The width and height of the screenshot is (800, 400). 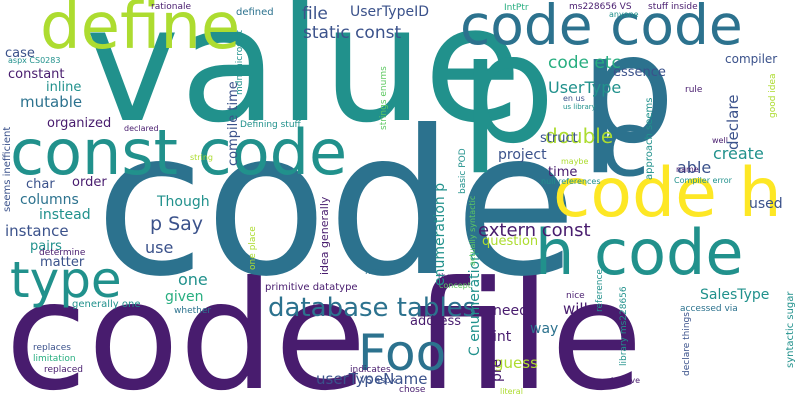 I want to click on word: question, so click(x=510, y=241).